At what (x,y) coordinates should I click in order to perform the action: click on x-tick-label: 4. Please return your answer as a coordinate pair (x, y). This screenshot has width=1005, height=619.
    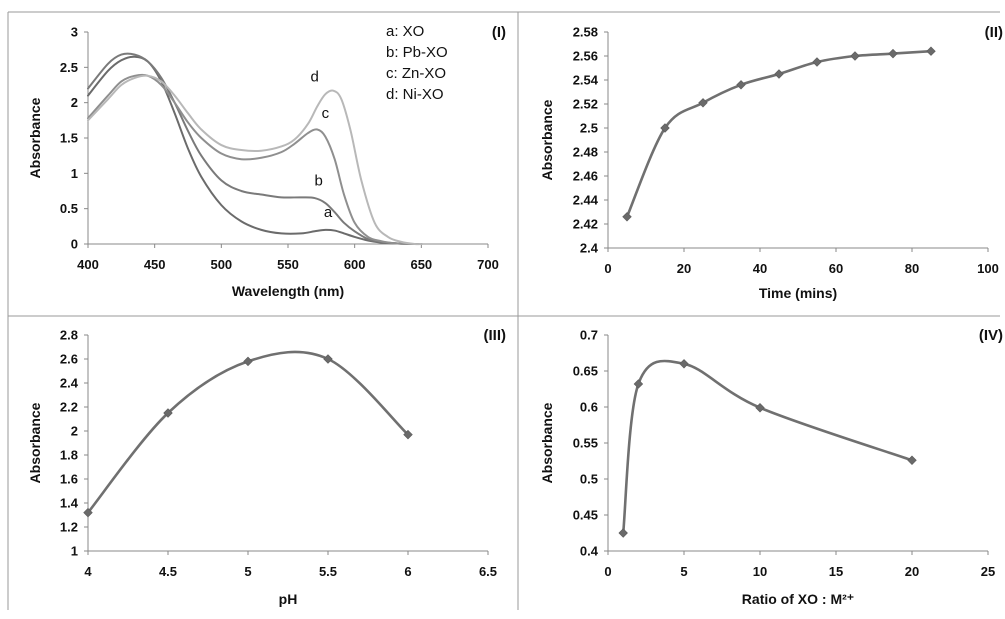
    Looking at the image, I should click on (88, 571).